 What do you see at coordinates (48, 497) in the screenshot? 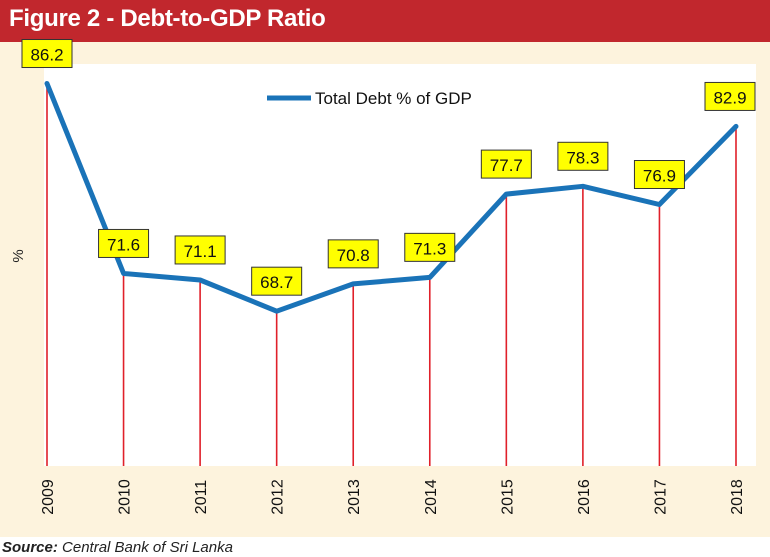
I see `x-tick-label: 2009` at bounding box center [48, 497].